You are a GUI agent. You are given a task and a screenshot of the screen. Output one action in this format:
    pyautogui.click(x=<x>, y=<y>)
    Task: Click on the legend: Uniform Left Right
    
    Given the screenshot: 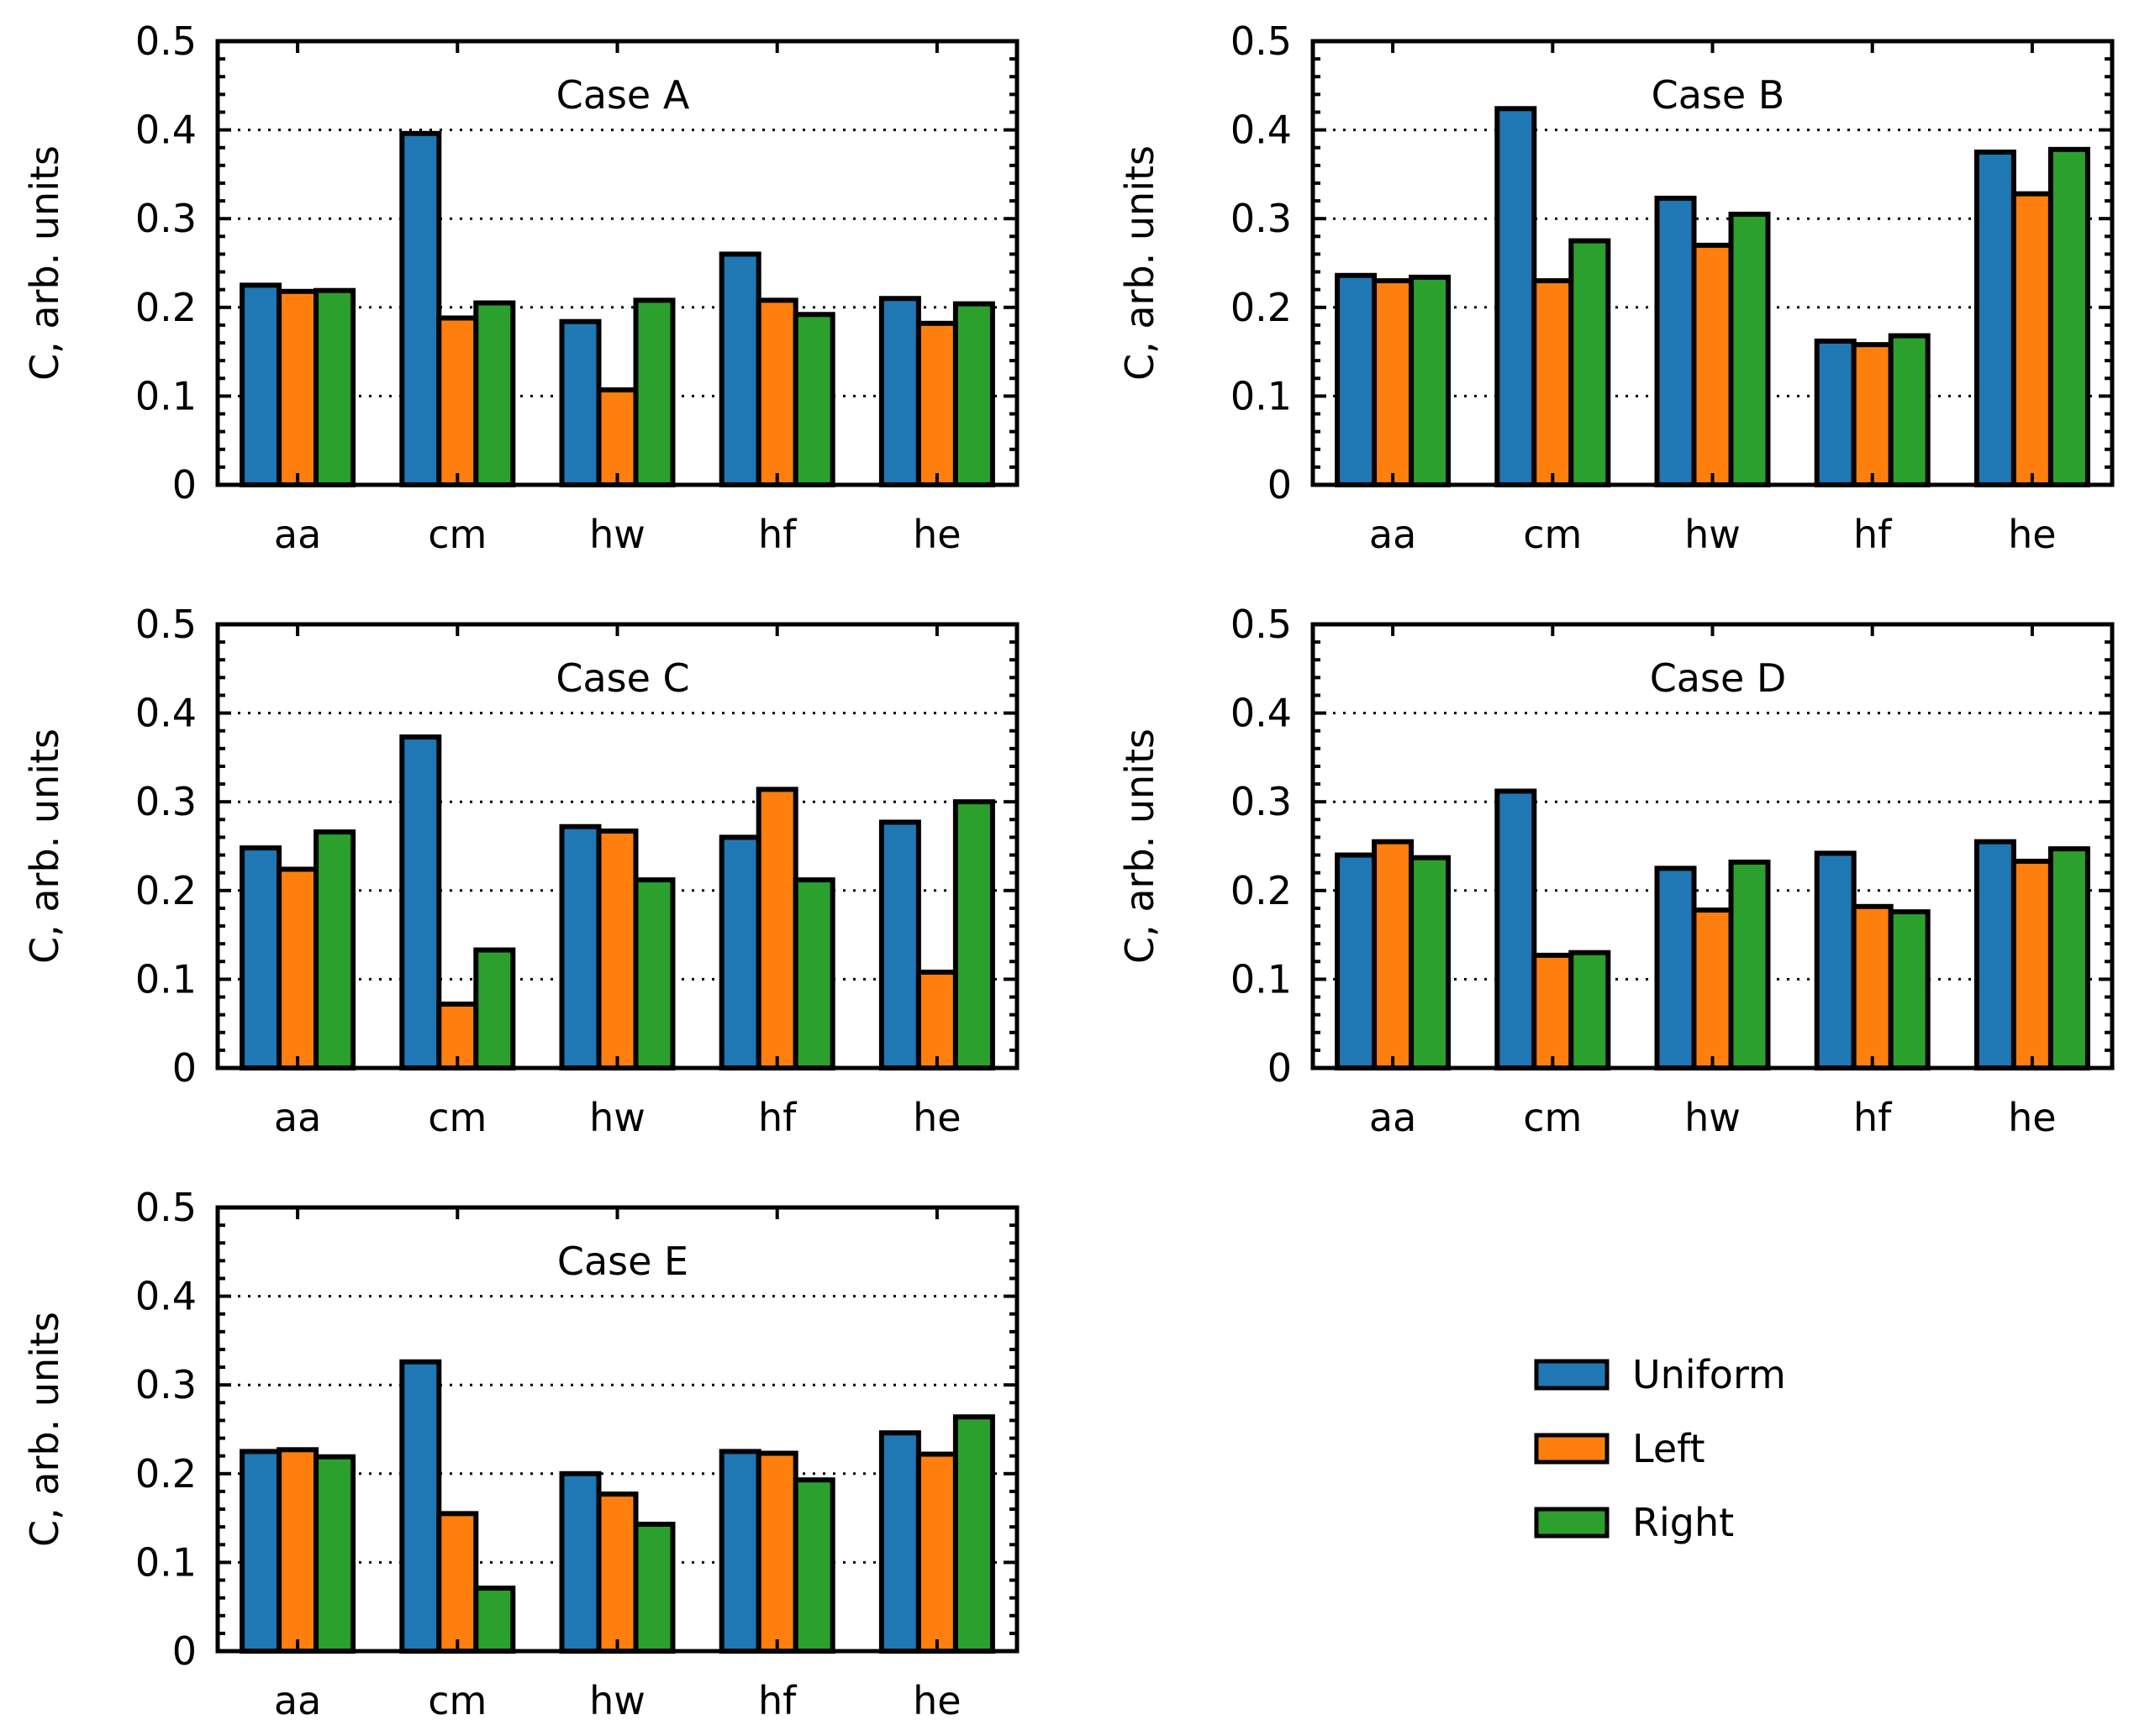 What is the action you would take?
    pyautogui.click(x=1660, y=1448)
    